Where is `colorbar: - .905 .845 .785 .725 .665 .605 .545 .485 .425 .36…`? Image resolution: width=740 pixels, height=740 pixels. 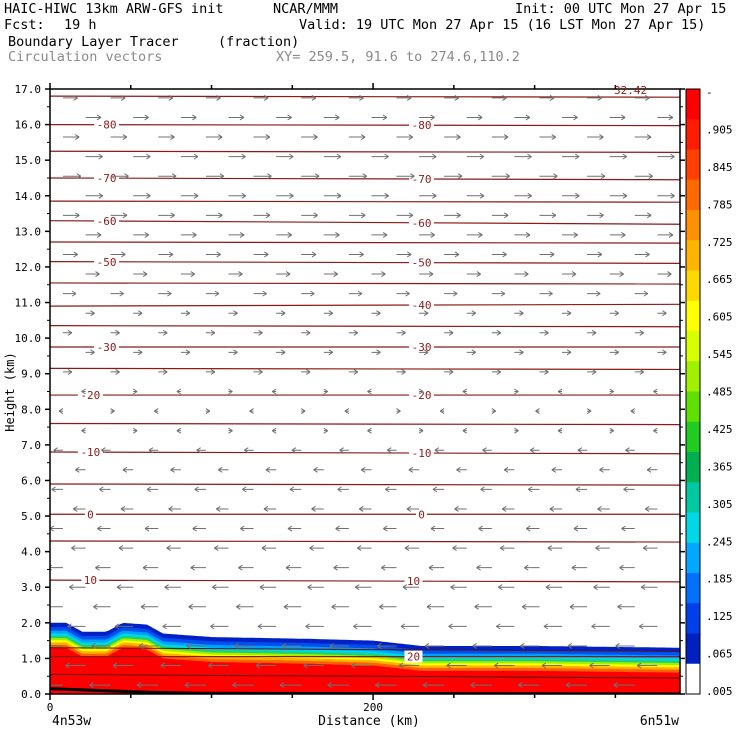 colorbar: - .905 .845 .785 .725 .665 .605 .545 .485 .425 .36… is located at coordinates (709, 392).